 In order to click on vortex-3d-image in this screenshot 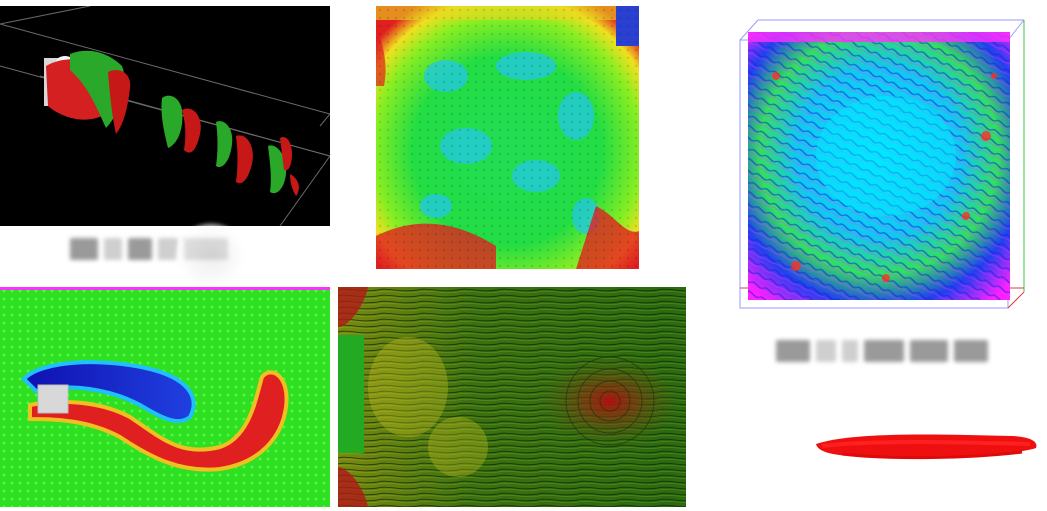, I will do `click(165, 116)`.